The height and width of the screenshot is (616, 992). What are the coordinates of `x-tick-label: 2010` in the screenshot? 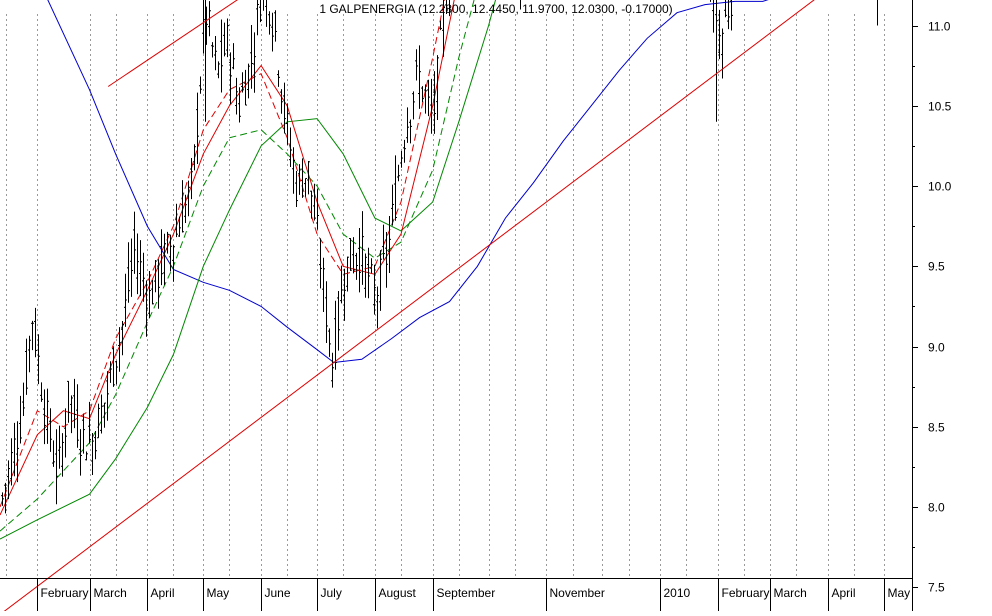 It's located at (677, 593).